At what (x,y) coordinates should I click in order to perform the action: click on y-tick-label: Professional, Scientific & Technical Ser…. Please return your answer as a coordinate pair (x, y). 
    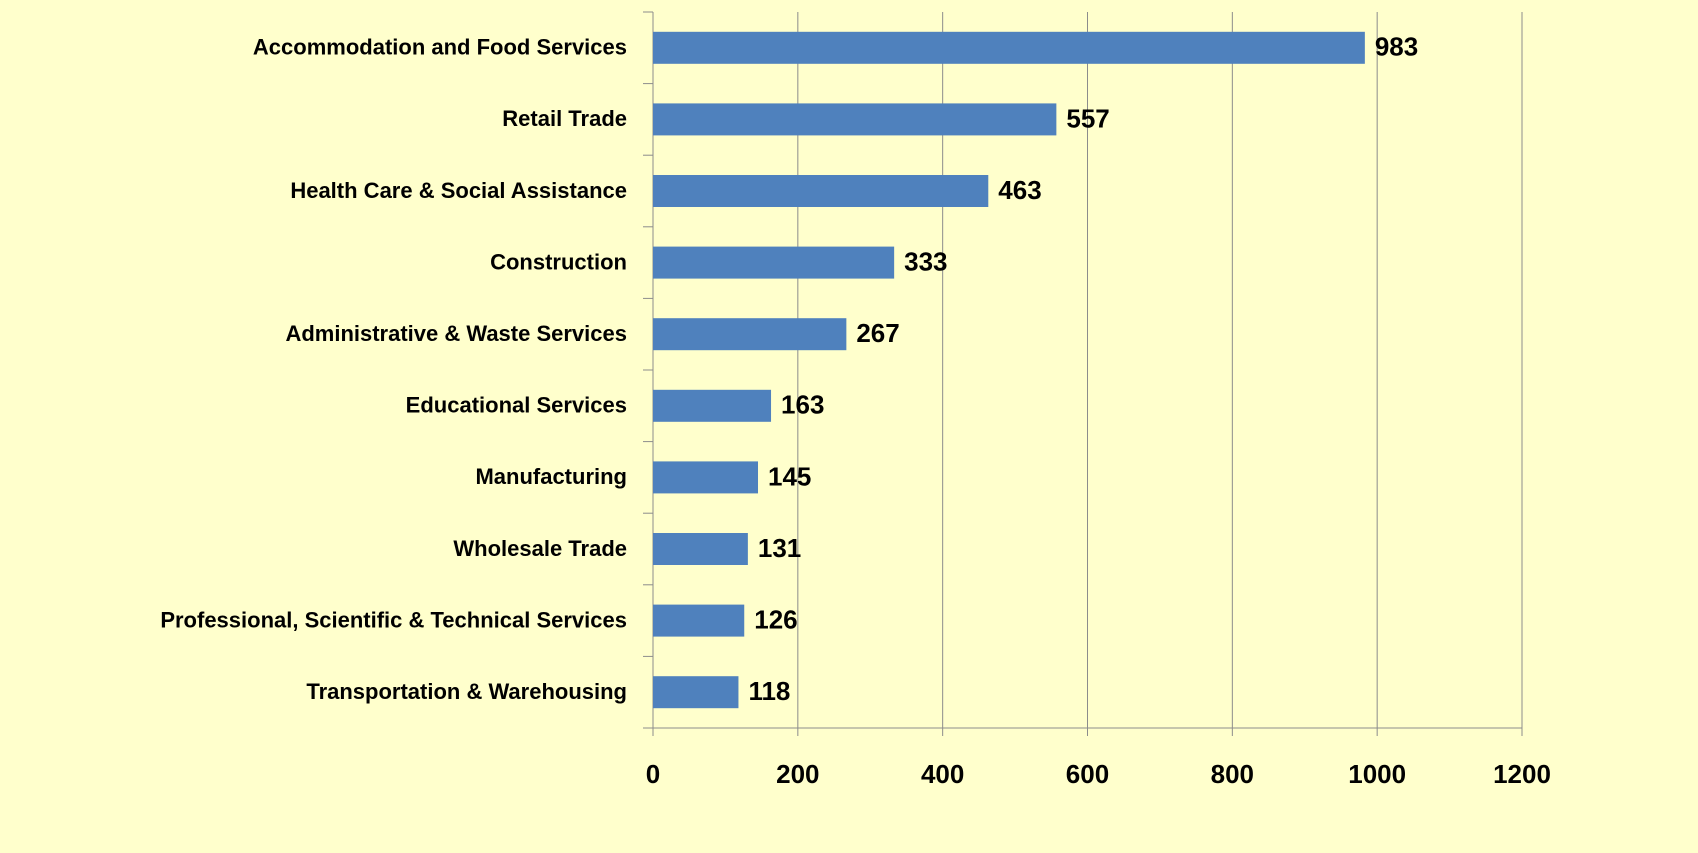
    Looking at the image, I should click on (393, 619).